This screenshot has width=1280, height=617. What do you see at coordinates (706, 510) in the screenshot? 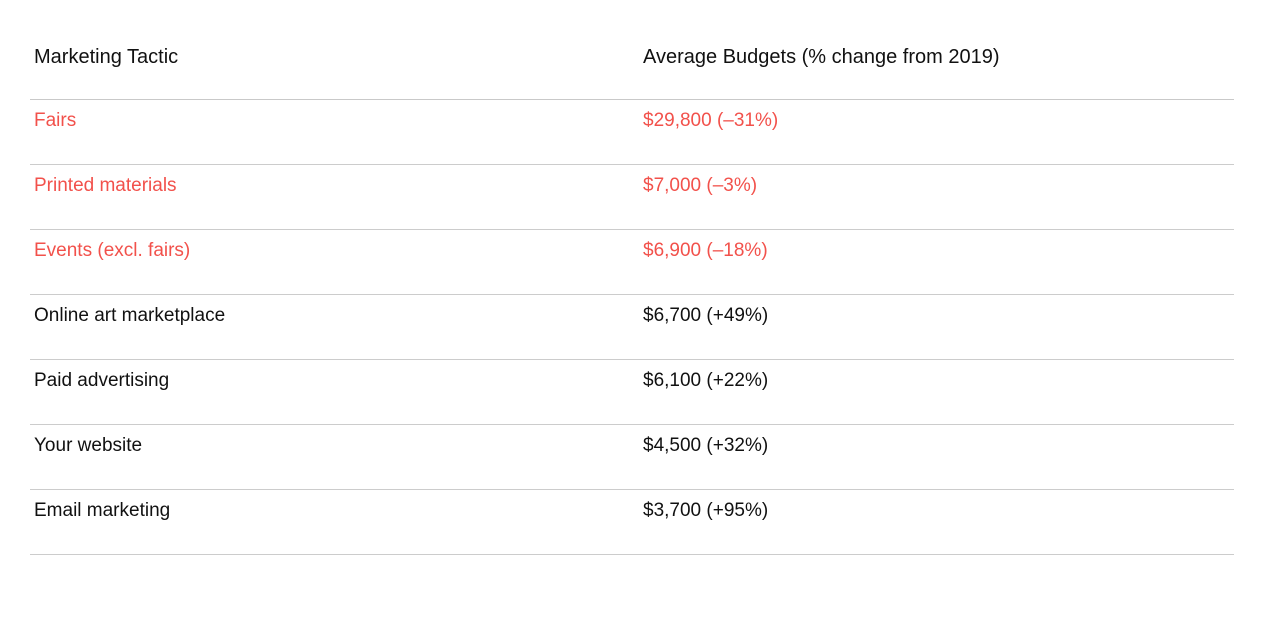
I see `budget-cell: $3,700 (+95%)` at bounding box center [706, 510].